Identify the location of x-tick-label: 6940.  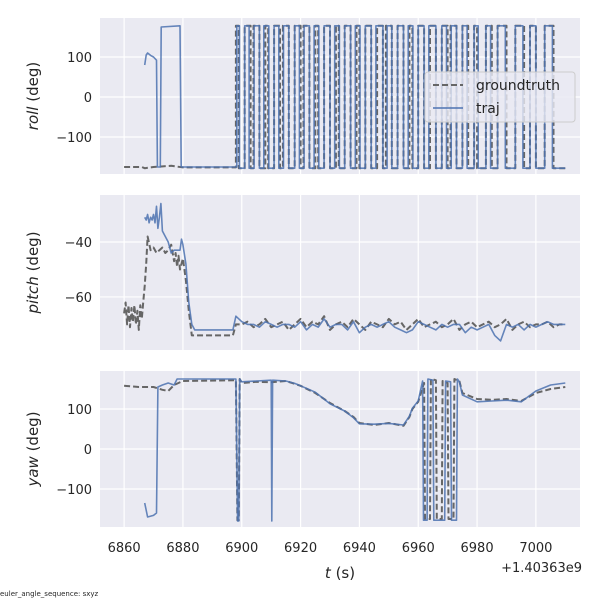
(359, 548).